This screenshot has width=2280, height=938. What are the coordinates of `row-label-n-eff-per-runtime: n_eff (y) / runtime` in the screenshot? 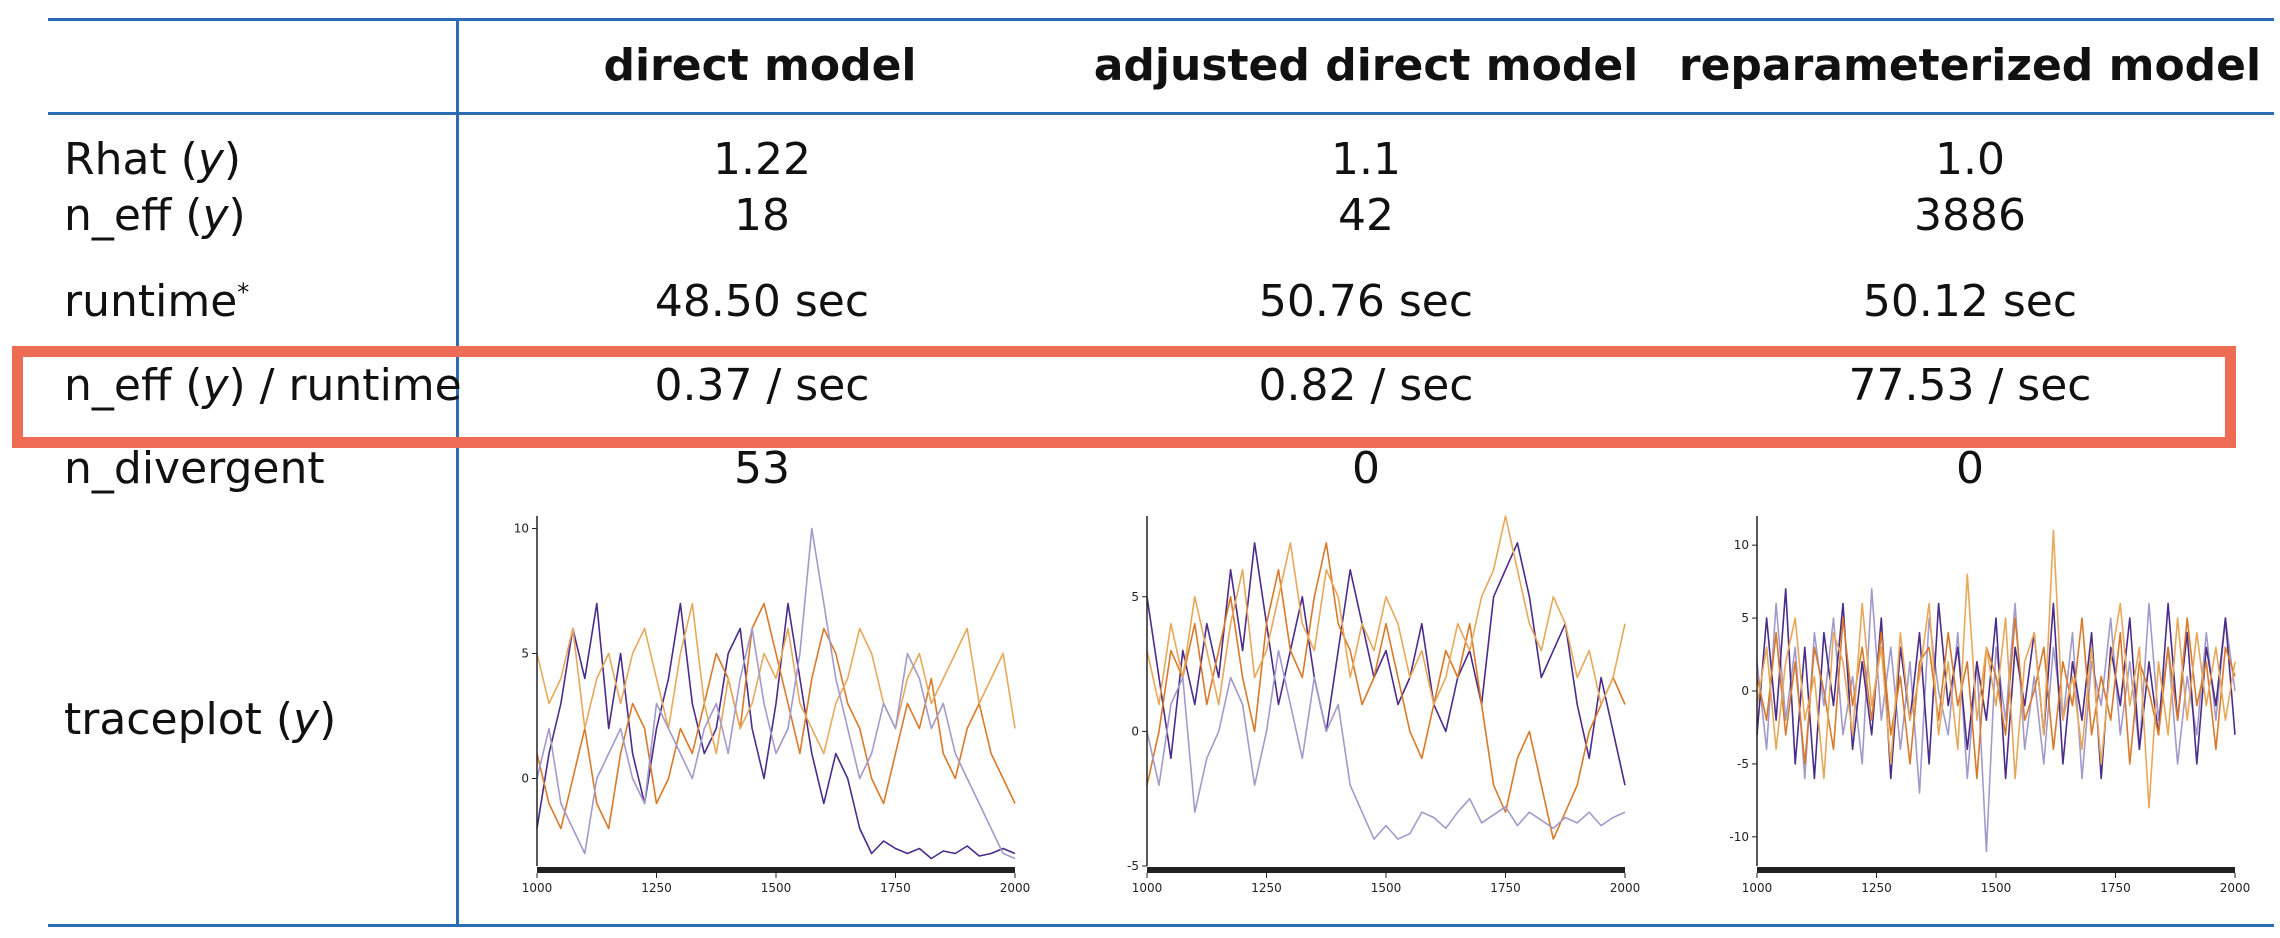 It's located at (263, 385).